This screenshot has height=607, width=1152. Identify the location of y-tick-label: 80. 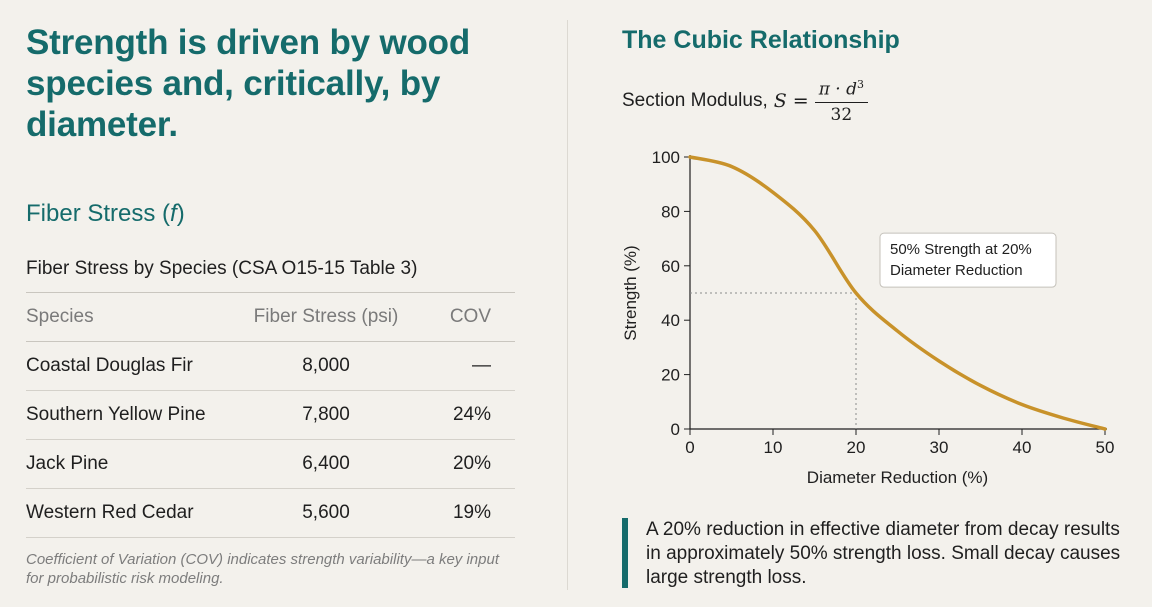
(670, 211).